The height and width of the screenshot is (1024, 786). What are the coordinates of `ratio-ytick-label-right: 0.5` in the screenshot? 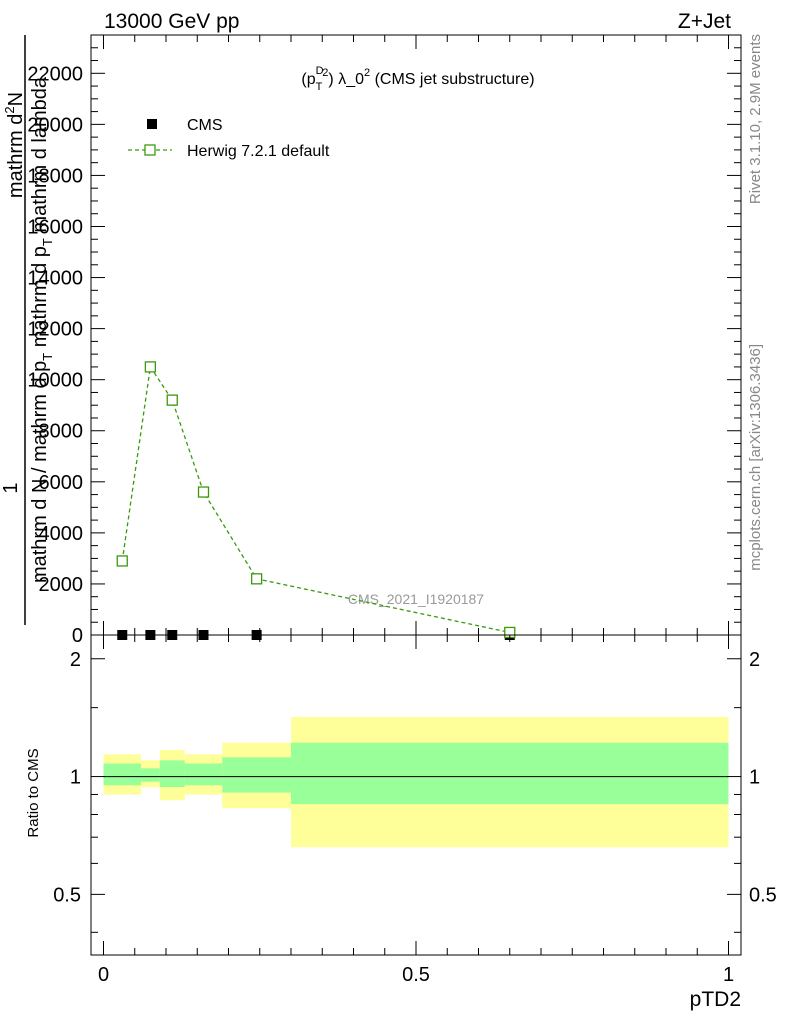 It's located at (763, 895).